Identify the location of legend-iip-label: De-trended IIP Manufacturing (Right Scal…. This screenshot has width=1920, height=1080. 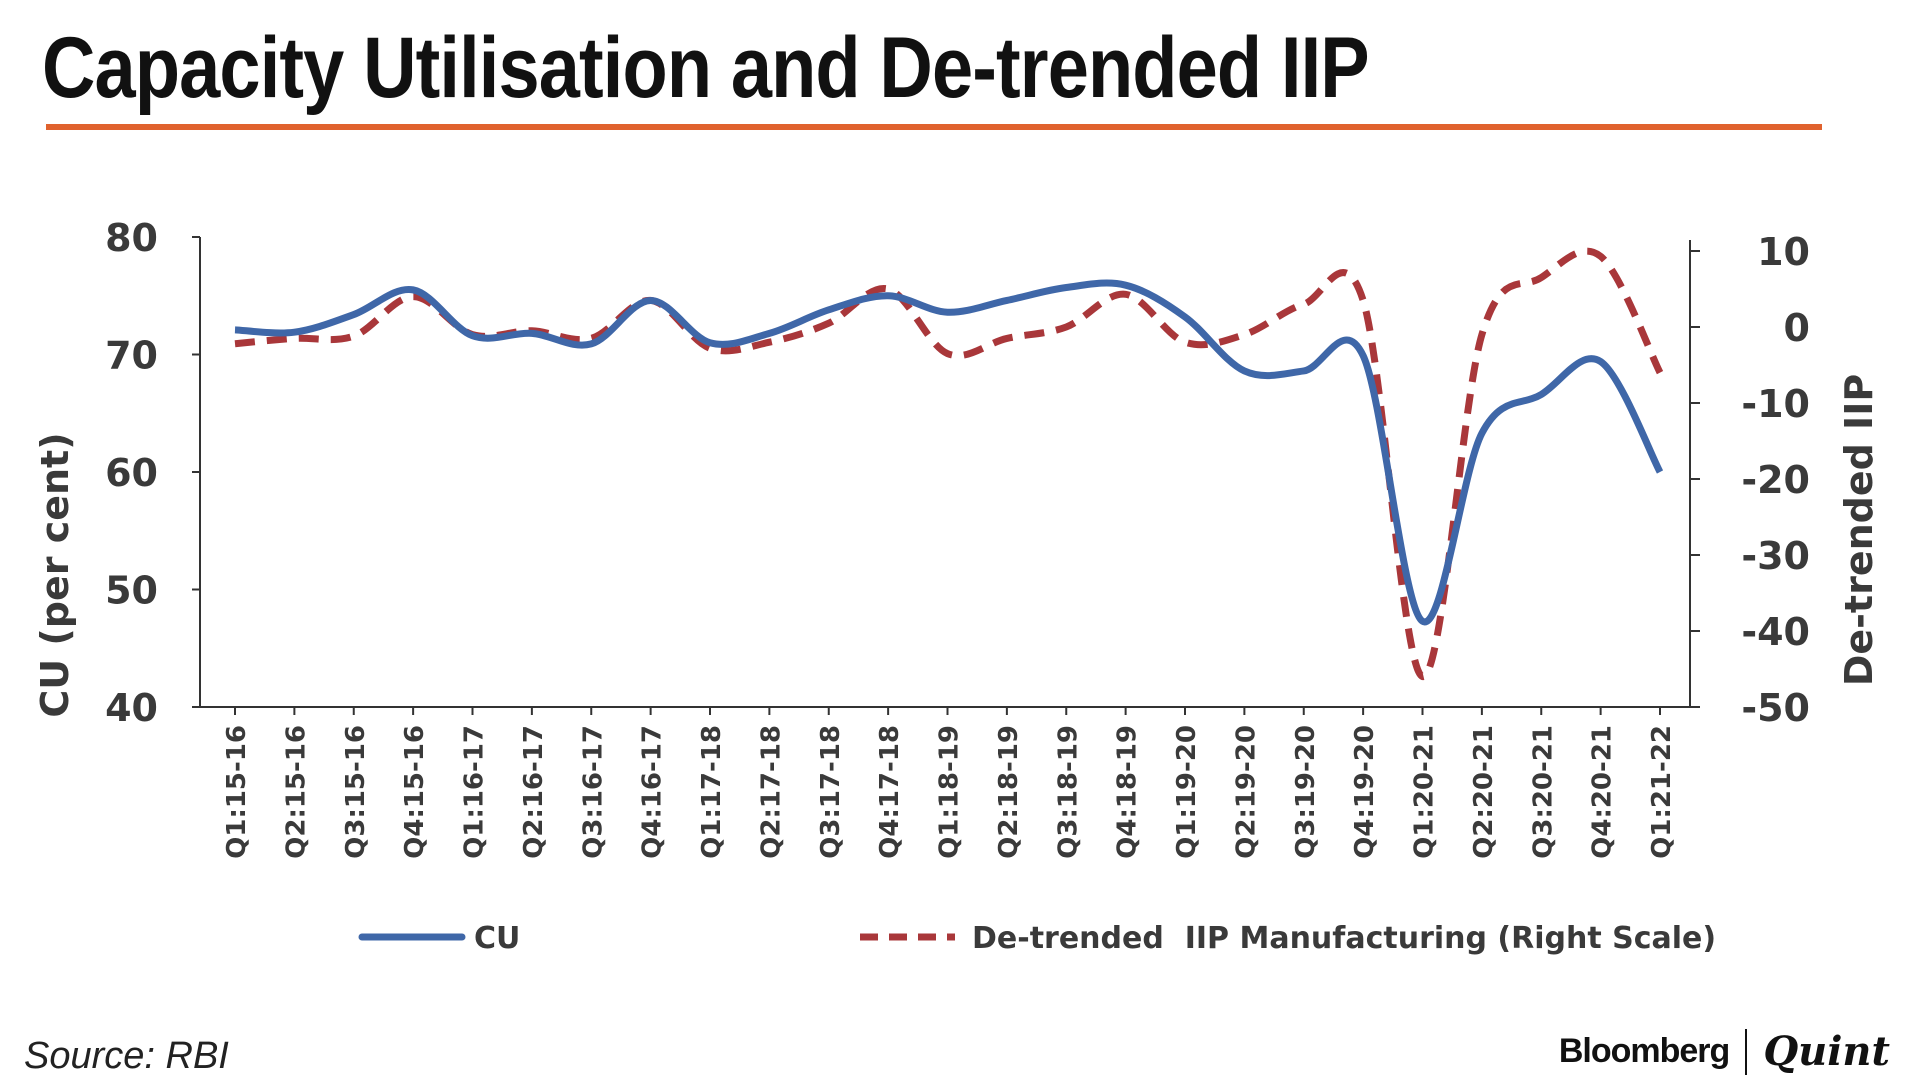
(1344, 938).